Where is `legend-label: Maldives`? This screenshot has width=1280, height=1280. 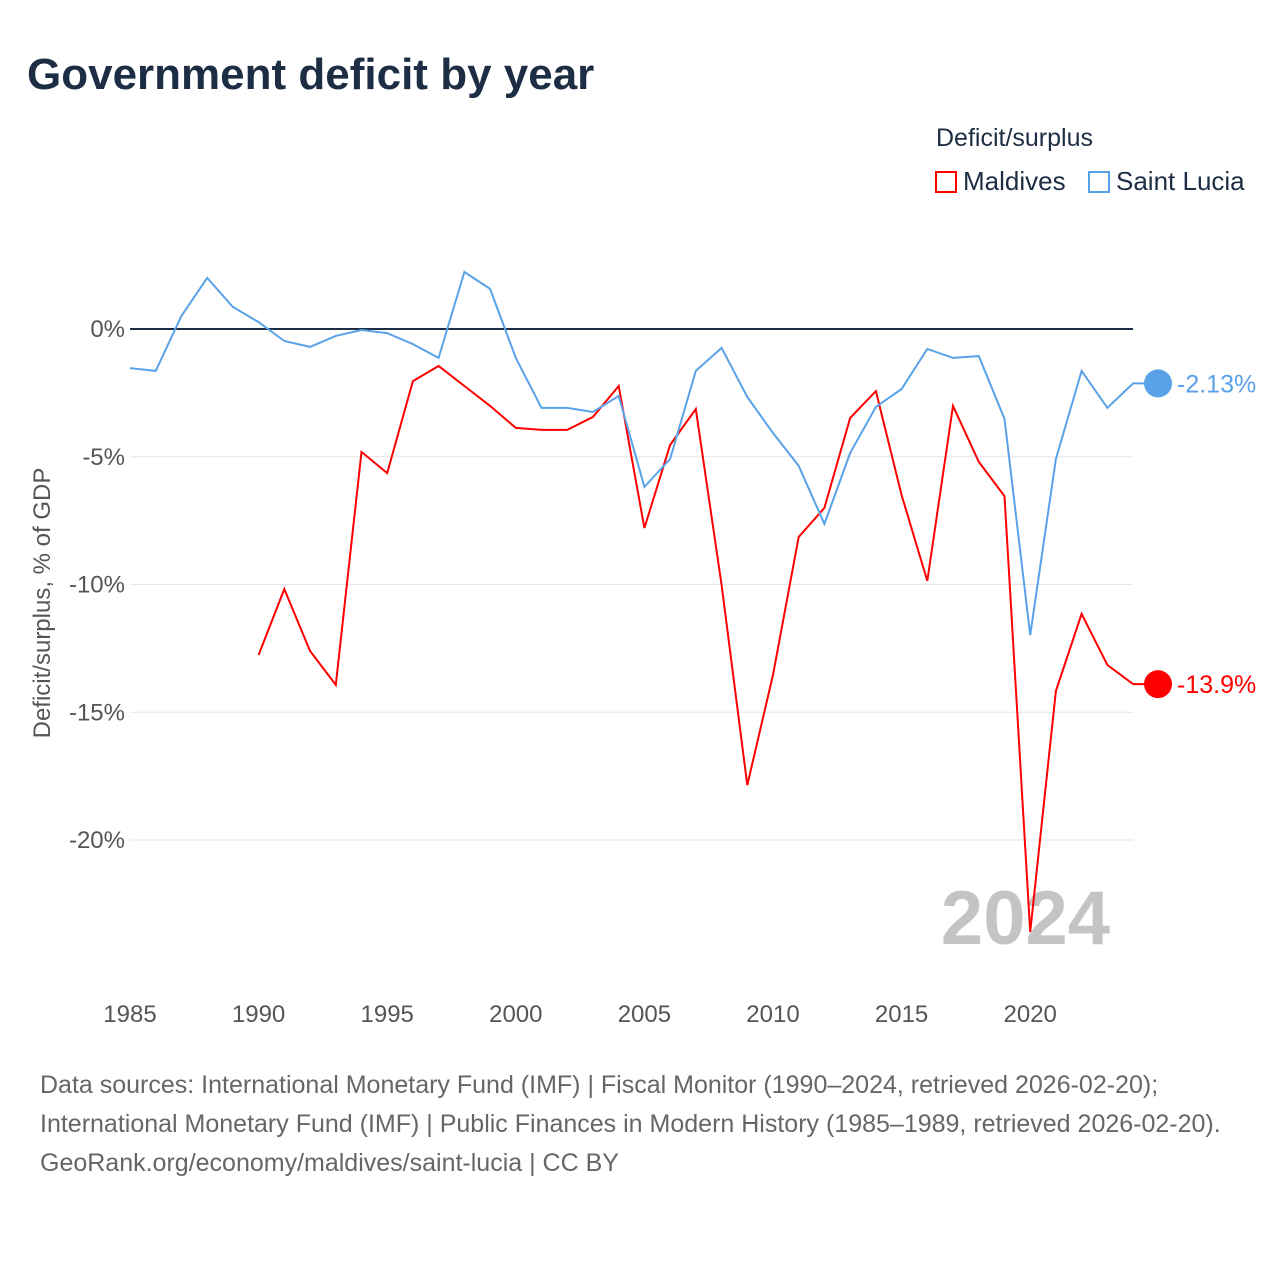
legend-label: Maldives is located at coordinates (1014, 181).